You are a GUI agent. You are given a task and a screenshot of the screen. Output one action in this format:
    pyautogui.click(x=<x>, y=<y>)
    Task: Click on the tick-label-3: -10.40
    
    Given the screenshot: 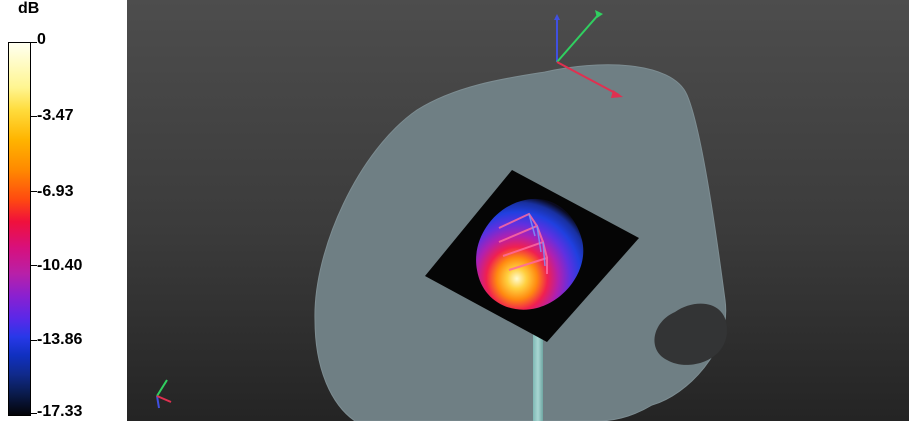 What is the action you would take?
    pyautogui.click(x=60, y=265)
    